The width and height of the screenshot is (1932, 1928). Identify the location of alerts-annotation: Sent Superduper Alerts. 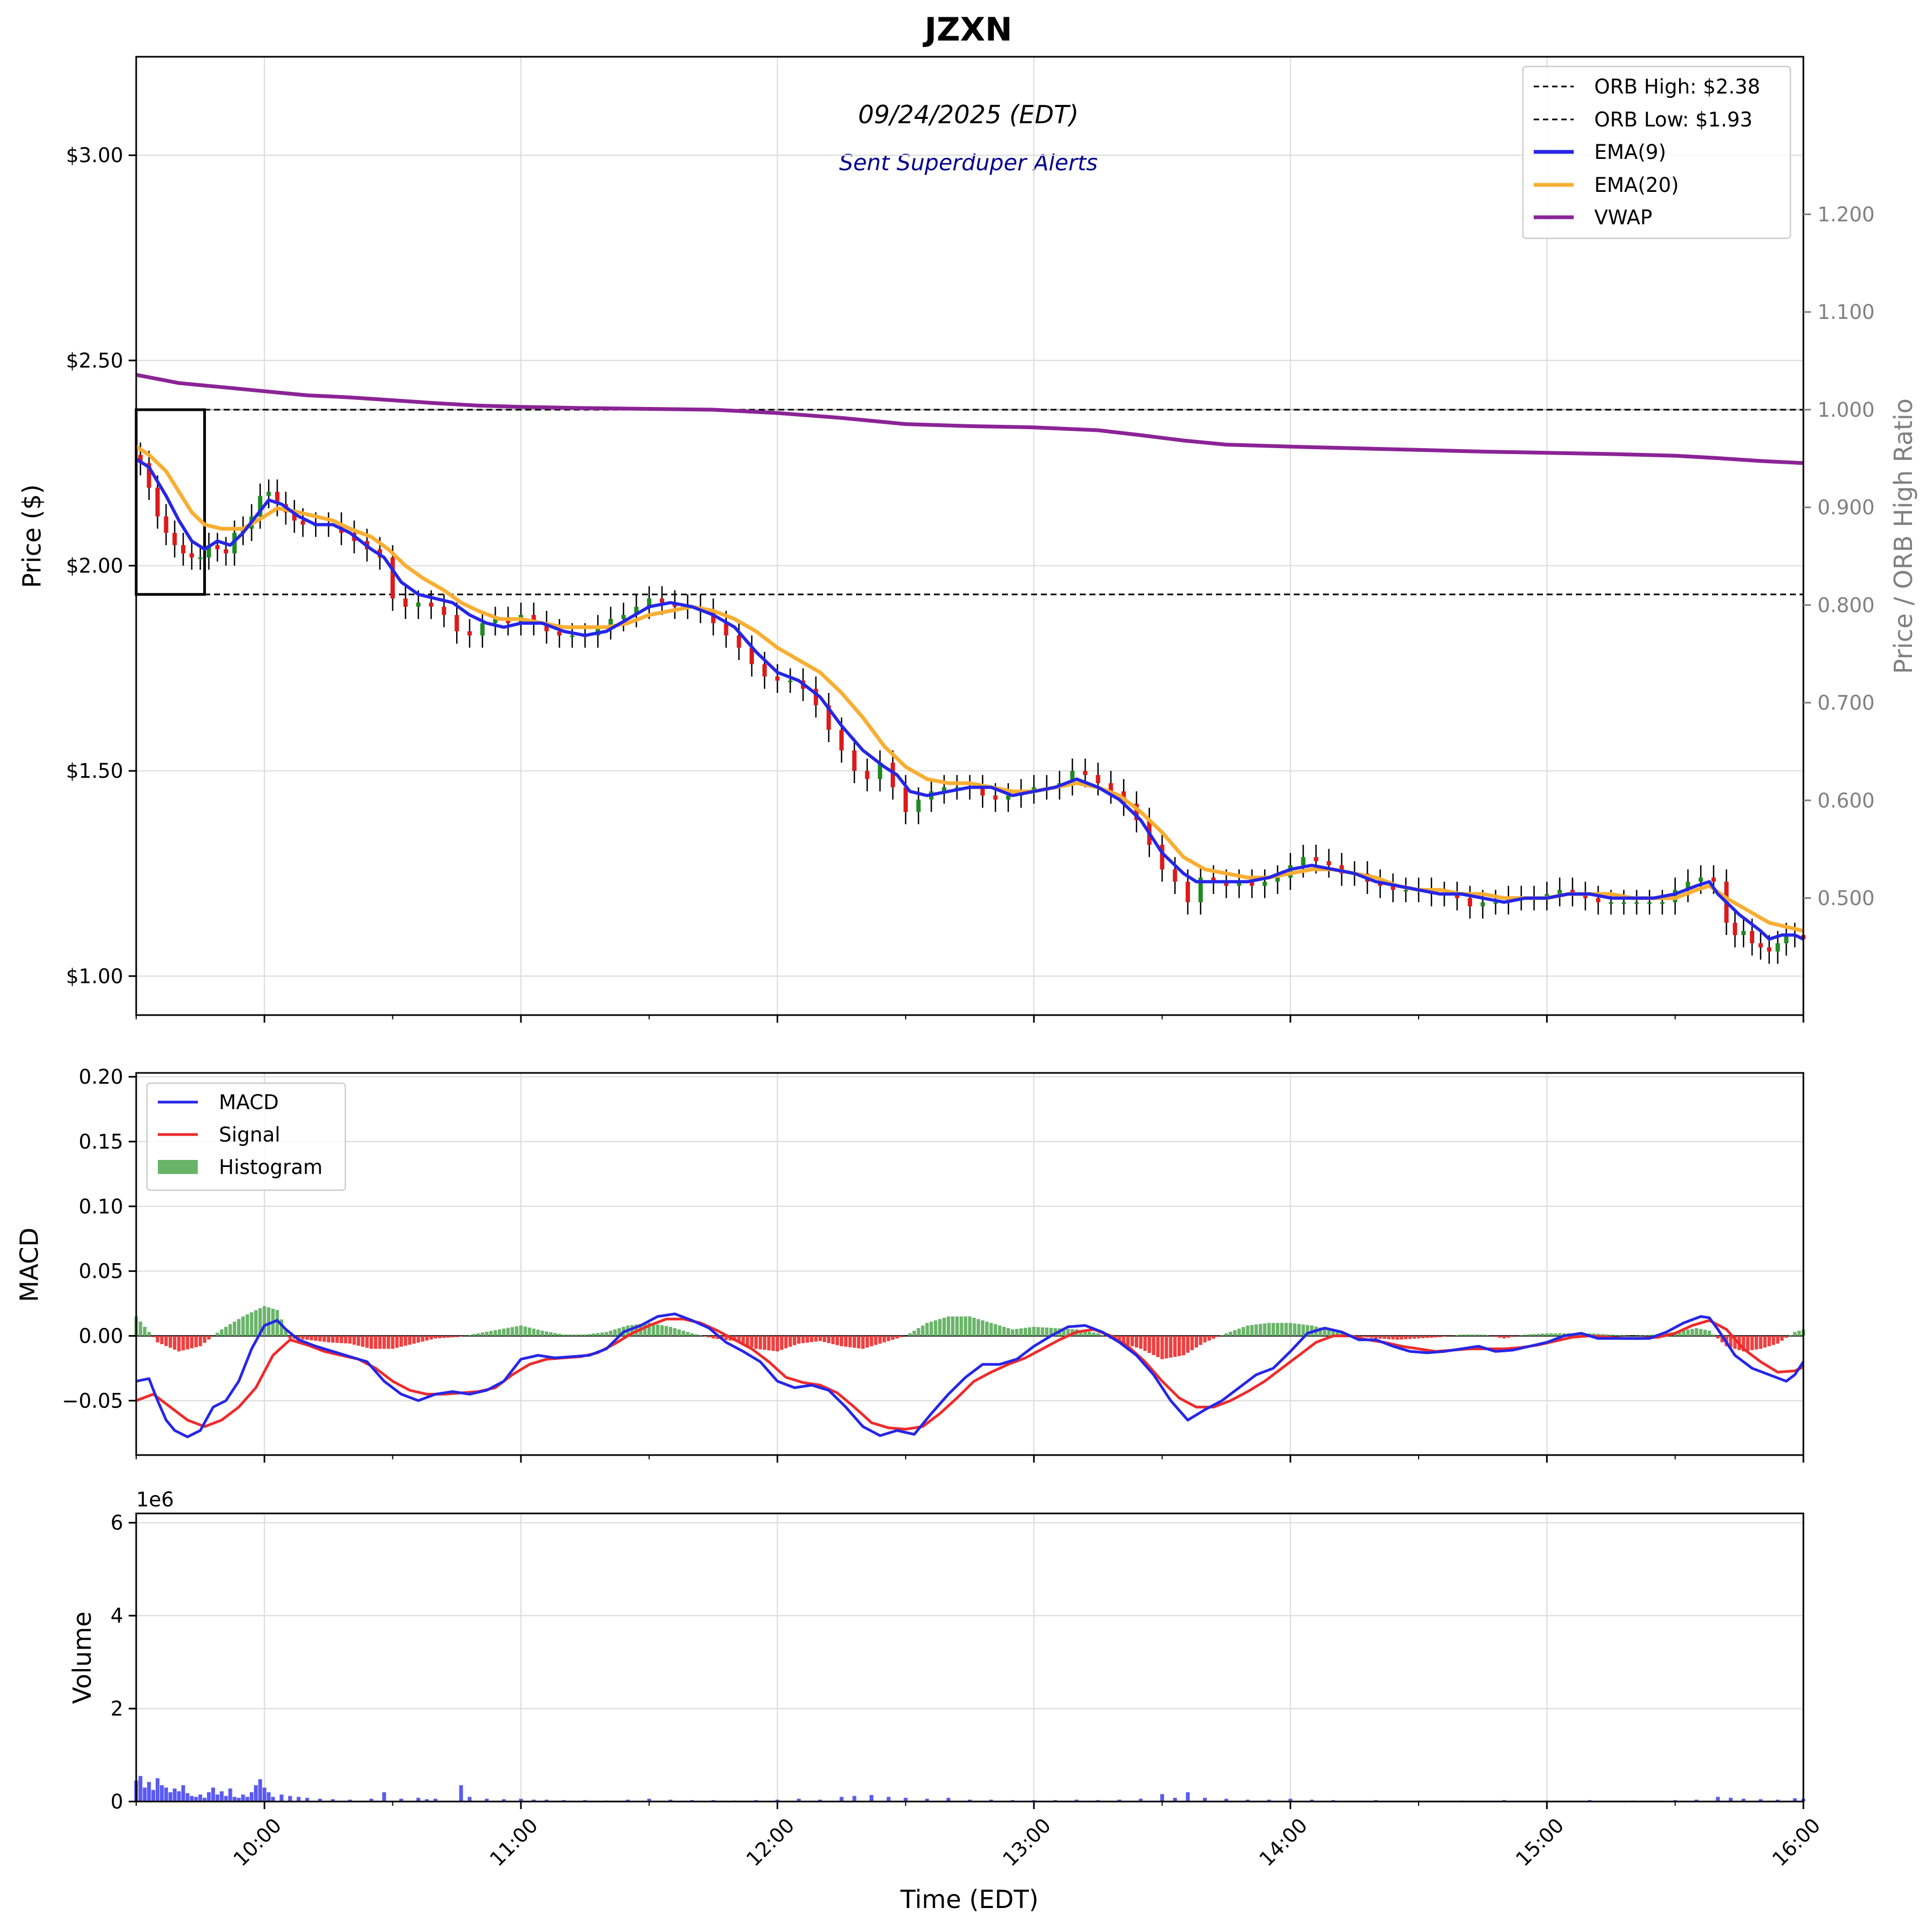
(968, 163).